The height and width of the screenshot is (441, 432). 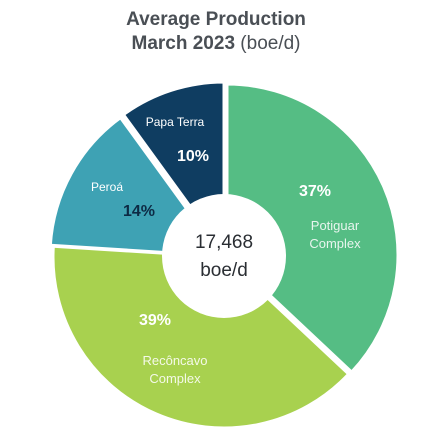 I want to click on slice-name-label: Recôncavo, so click(x=174, y=360).